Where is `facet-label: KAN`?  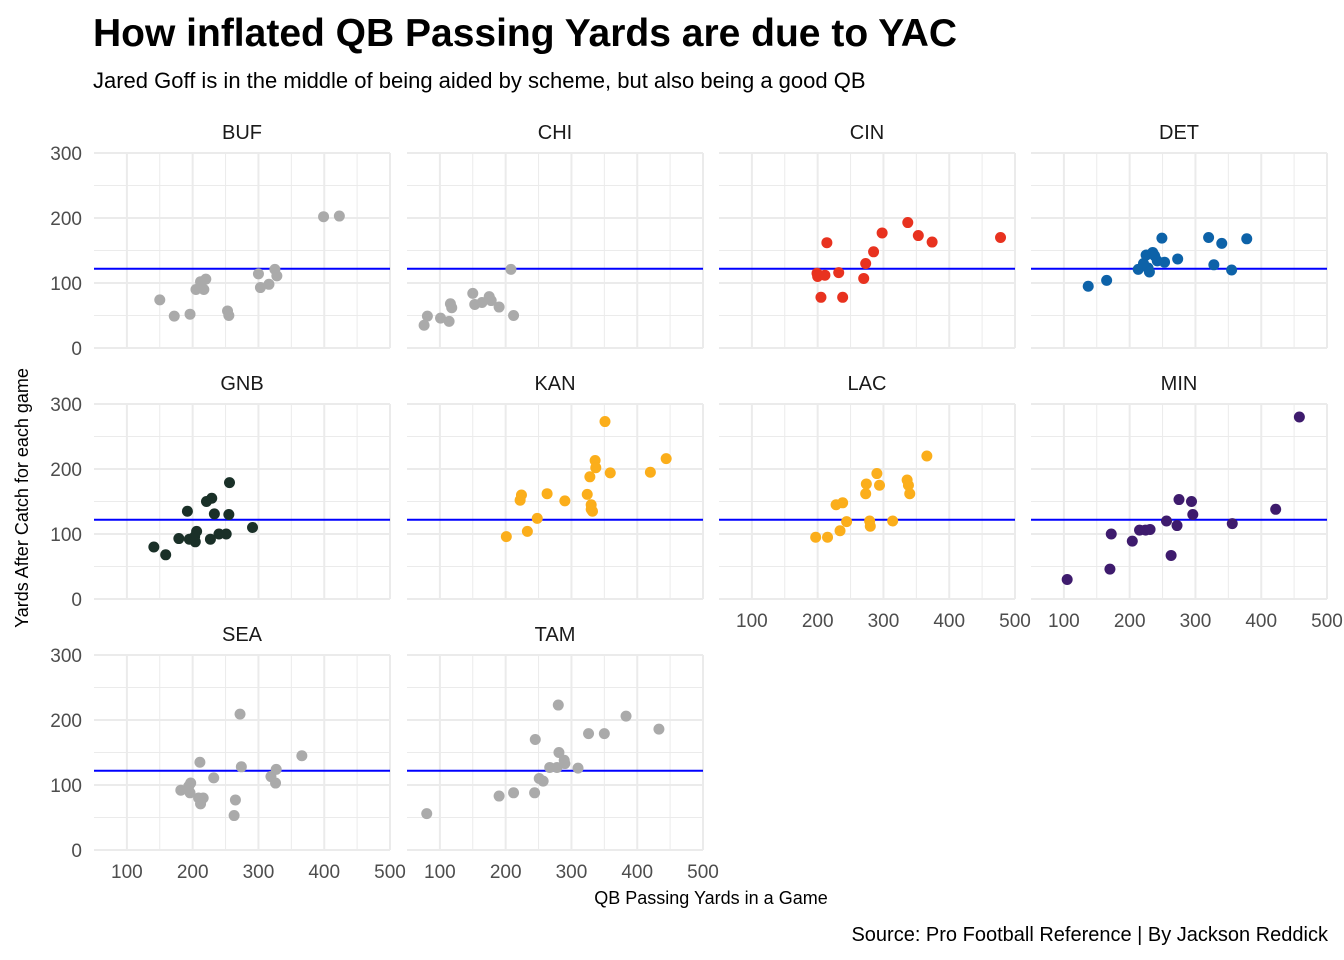 facet-label: KAN is located at coordinates (554, 384).